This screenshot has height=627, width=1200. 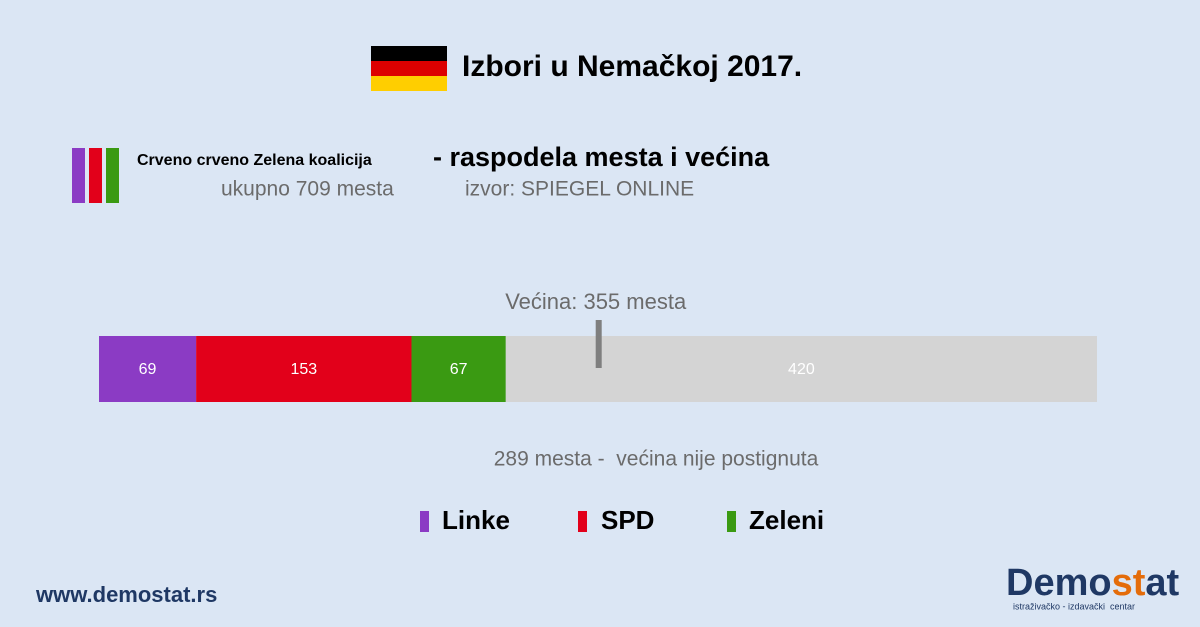 What do you see at coordinates (596, 301) in the screenshot?
I see `majority-label: Većina: 355 mesta` at bounding box center [596, 301].